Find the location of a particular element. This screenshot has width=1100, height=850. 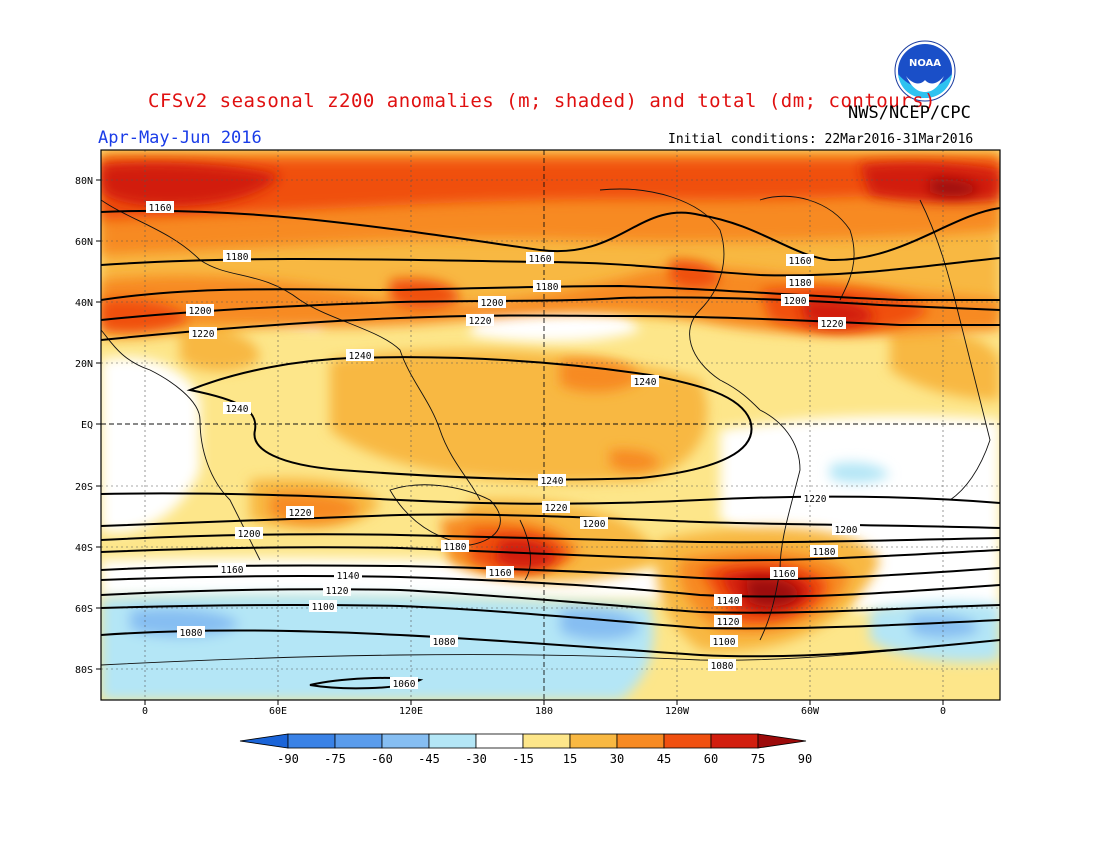

svg-text: NOAA is located at coordinates (925, 63).